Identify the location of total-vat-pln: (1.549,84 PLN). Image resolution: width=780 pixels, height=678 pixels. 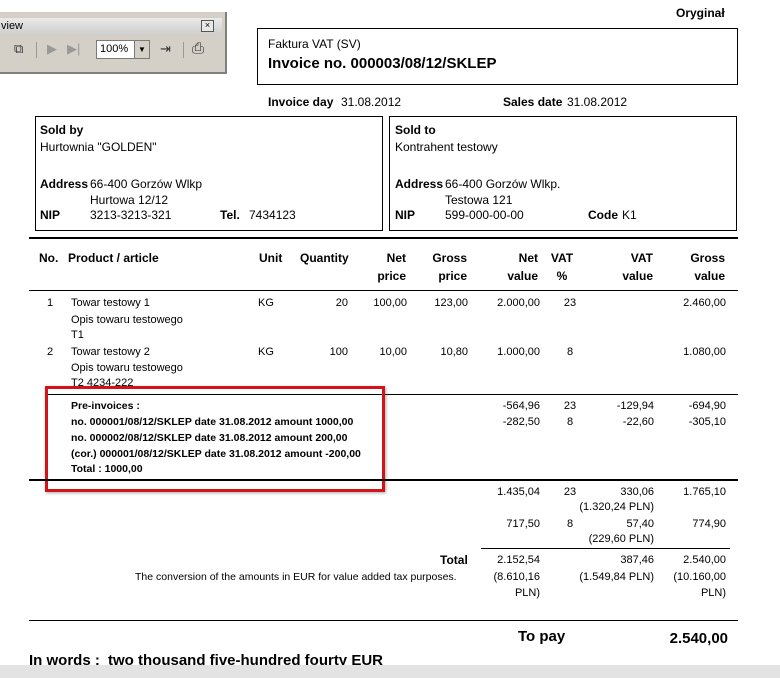
(616, 577).